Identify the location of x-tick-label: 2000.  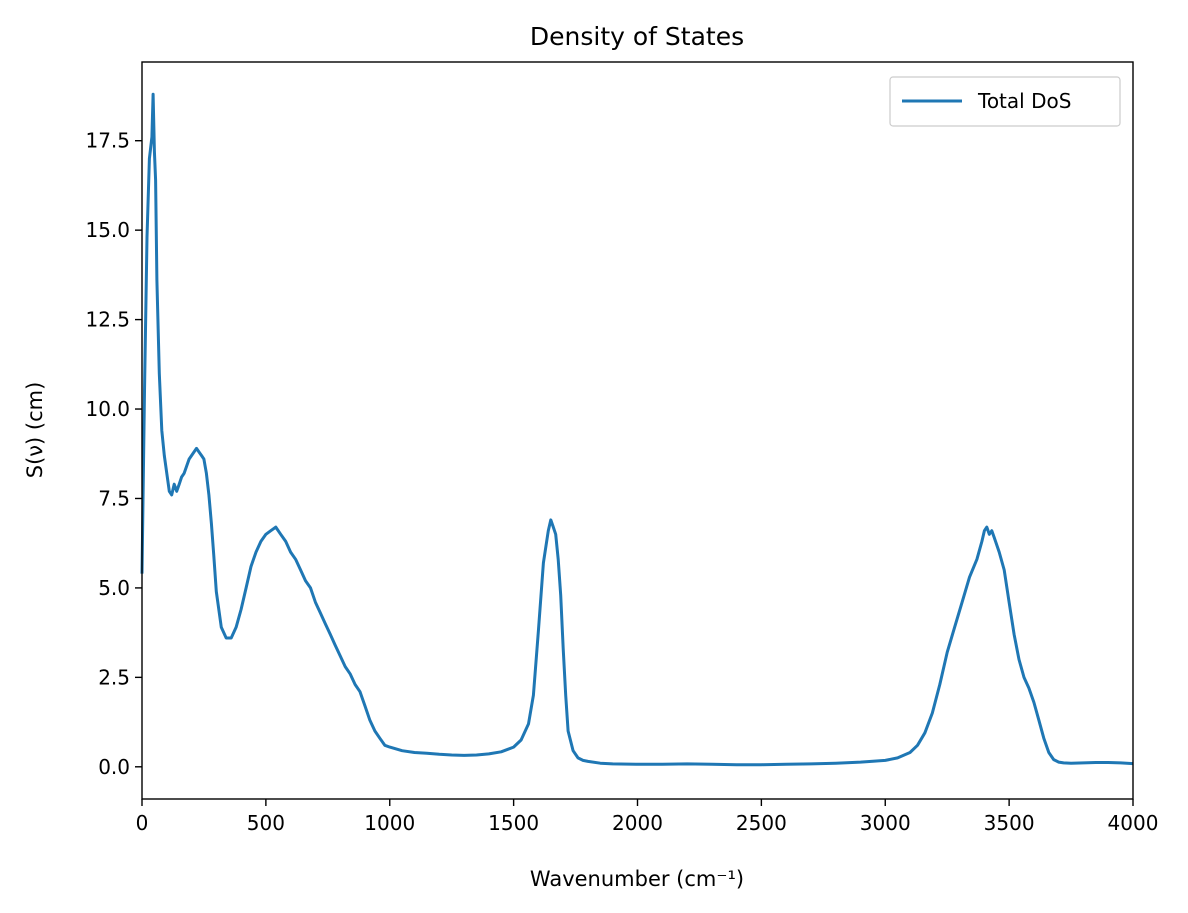
(637, 823).